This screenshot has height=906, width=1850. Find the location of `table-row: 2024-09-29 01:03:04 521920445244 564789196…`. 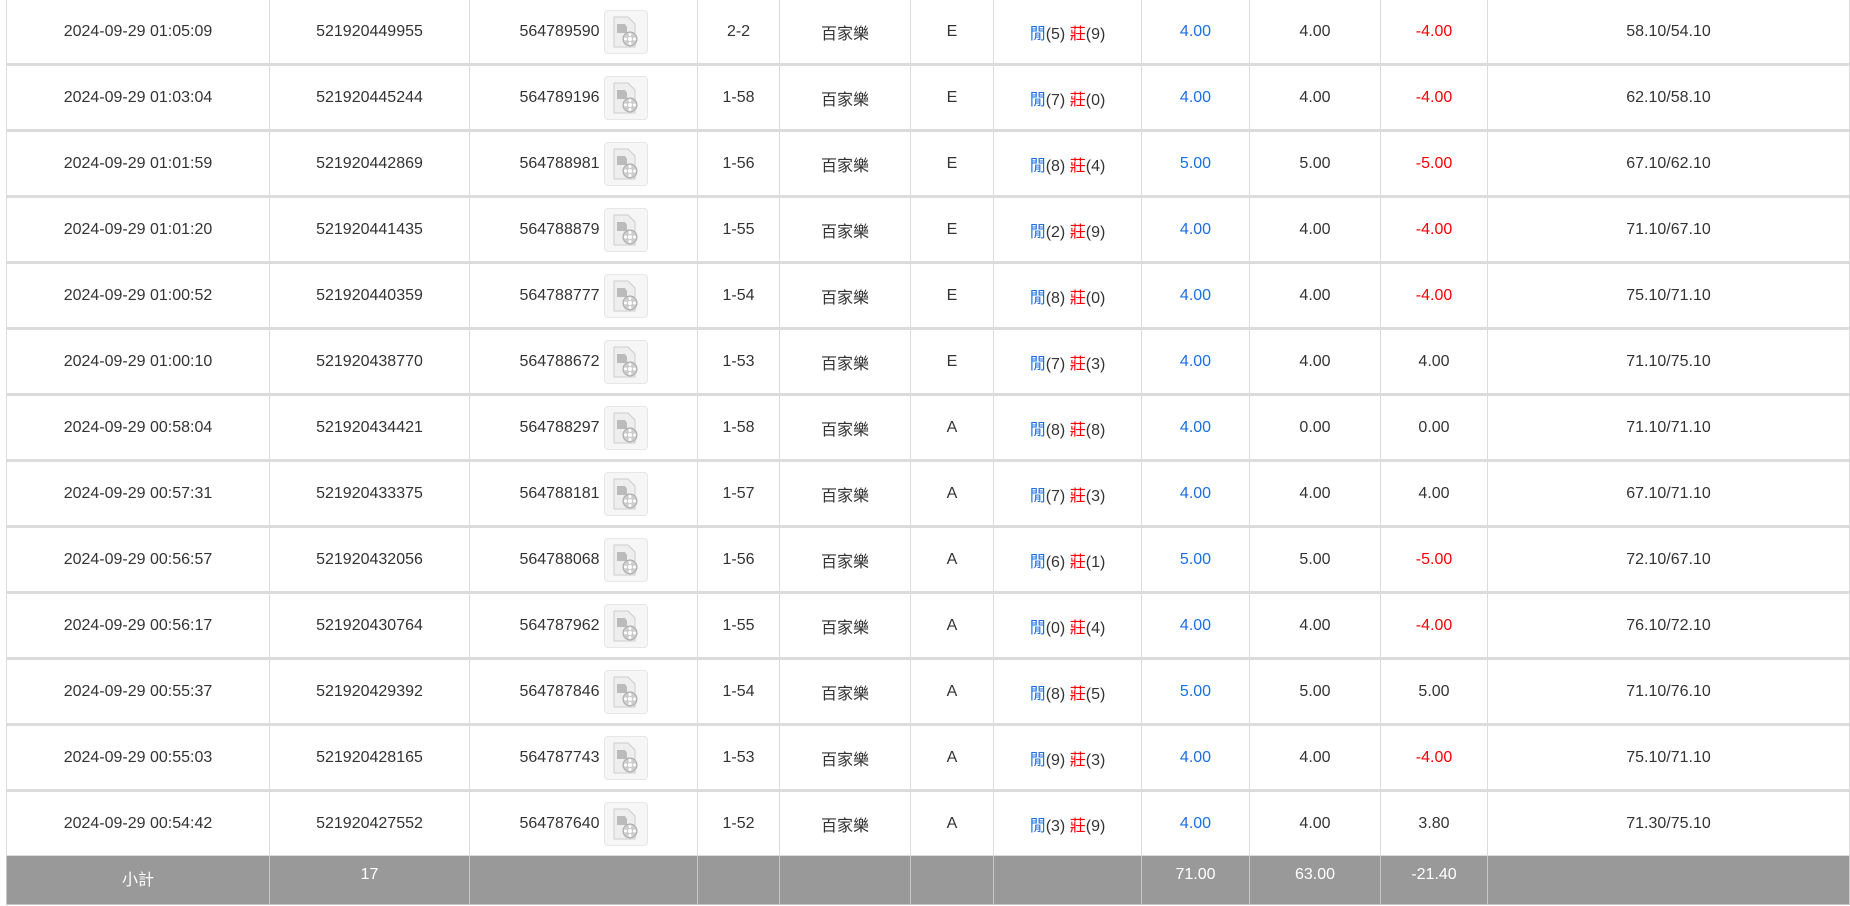

table-row: 2024-09-29 01:03:04 521920445244 564789196… is located at coordinates (928, 97).